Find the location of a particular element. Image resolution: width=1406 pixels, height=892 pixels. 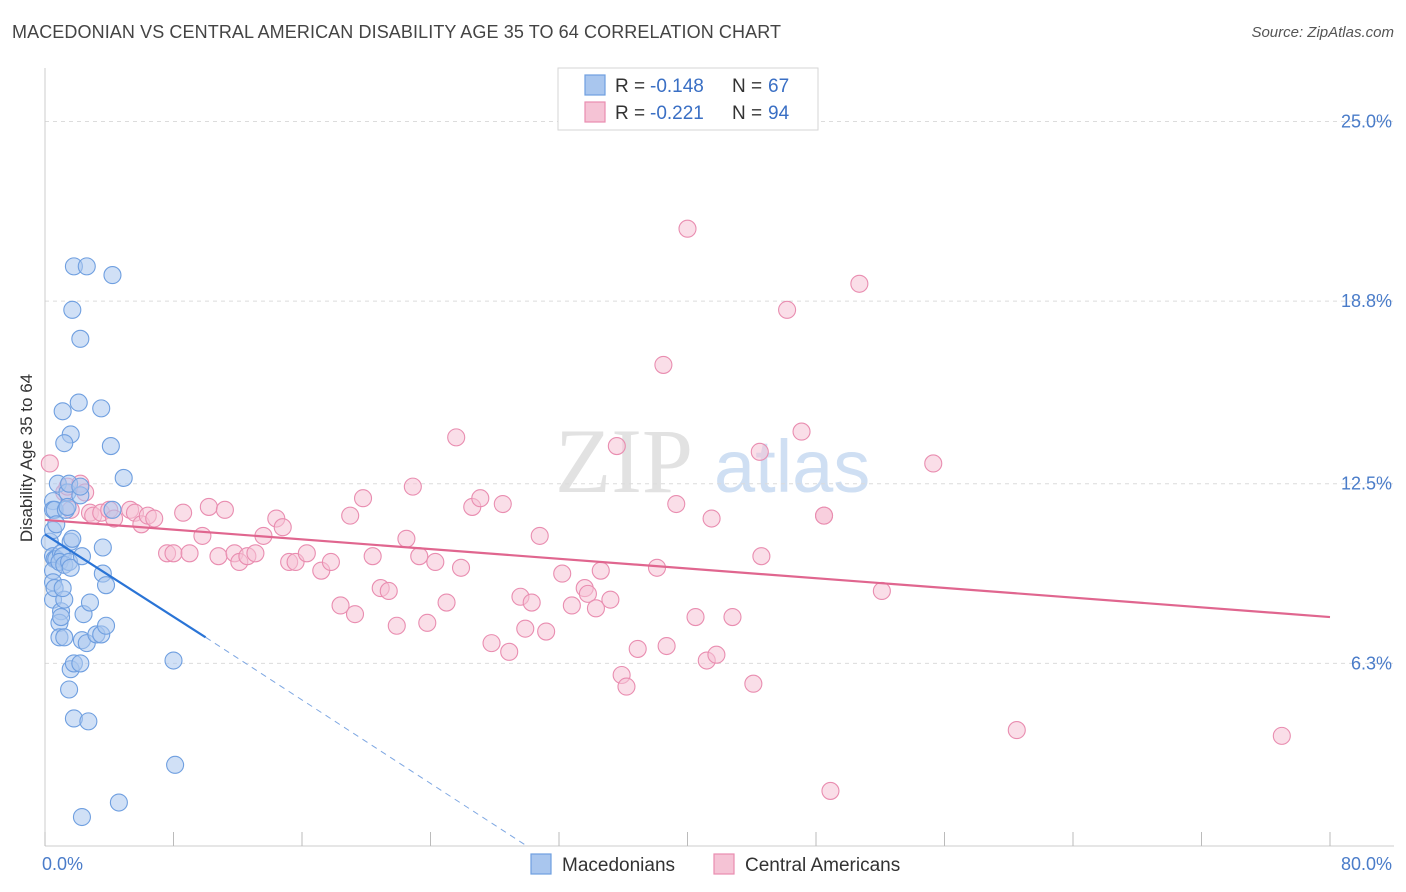

bottom-legend: Macedonians Central Americans is located at coordinates (715, 864).